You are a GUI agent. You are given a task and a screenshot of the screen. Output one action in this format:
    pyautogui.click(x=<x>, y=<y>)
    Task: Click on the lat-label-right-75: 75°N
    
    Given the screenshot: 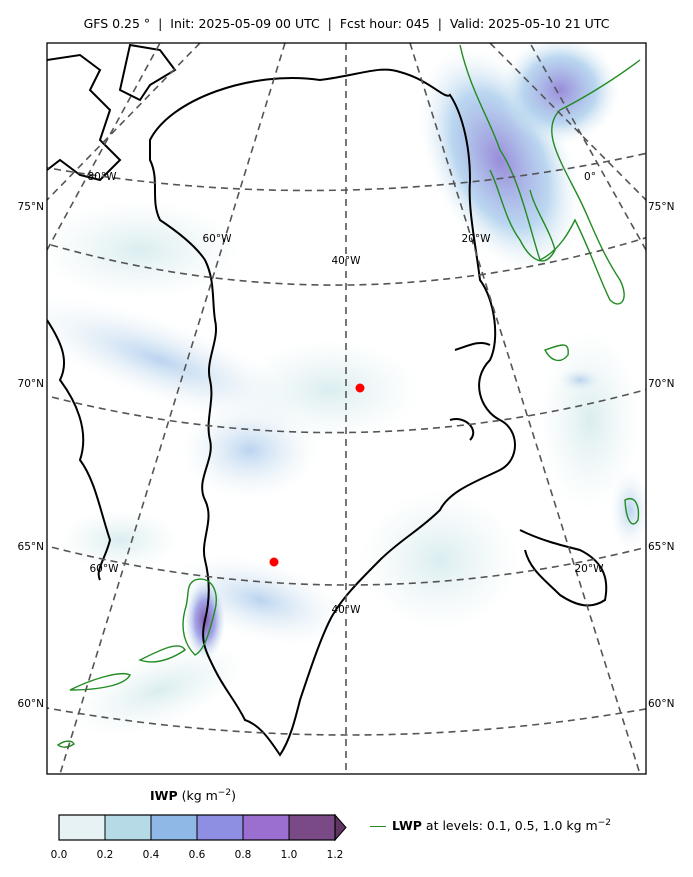 What is the action you would take?
    pyautogui.click(x=661, y=207)
    